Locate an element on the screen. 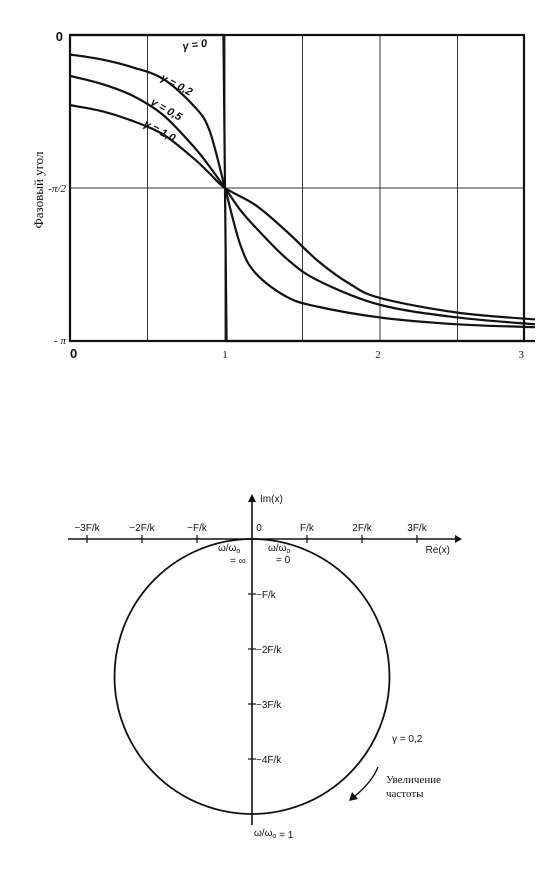  x-tick-label: 2F/k is located at coordinates (362, 528).